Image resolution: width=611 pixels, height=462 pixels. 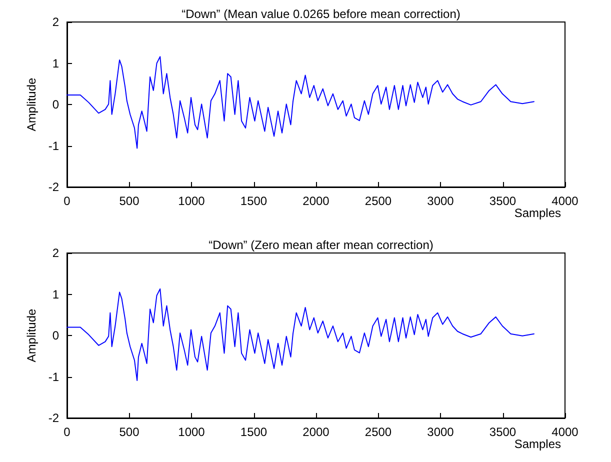 What do you see at coordinates (321, 14) in the screenshot?
I see `chart-title: “Down” (Mean value 0.0265 before mean correction)` at bounding box center [321, 14].